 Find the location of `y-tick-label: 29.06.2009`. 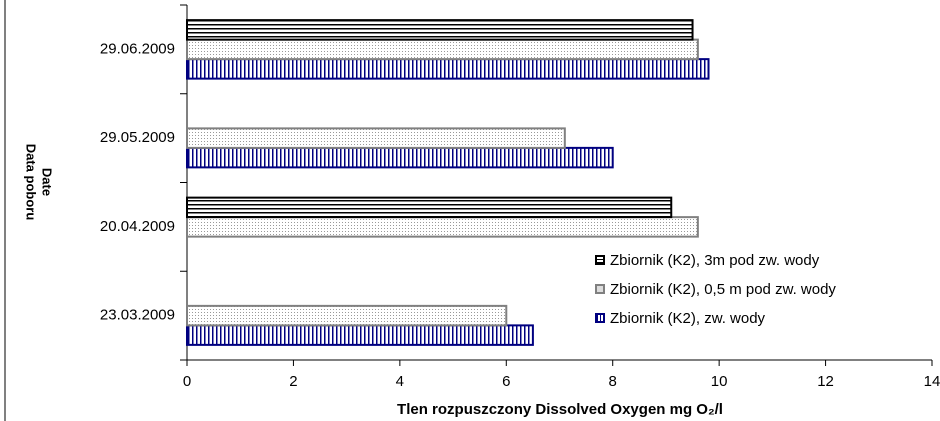

y-tick-label: 29.06.2009 is located at coordinates (137, 48).